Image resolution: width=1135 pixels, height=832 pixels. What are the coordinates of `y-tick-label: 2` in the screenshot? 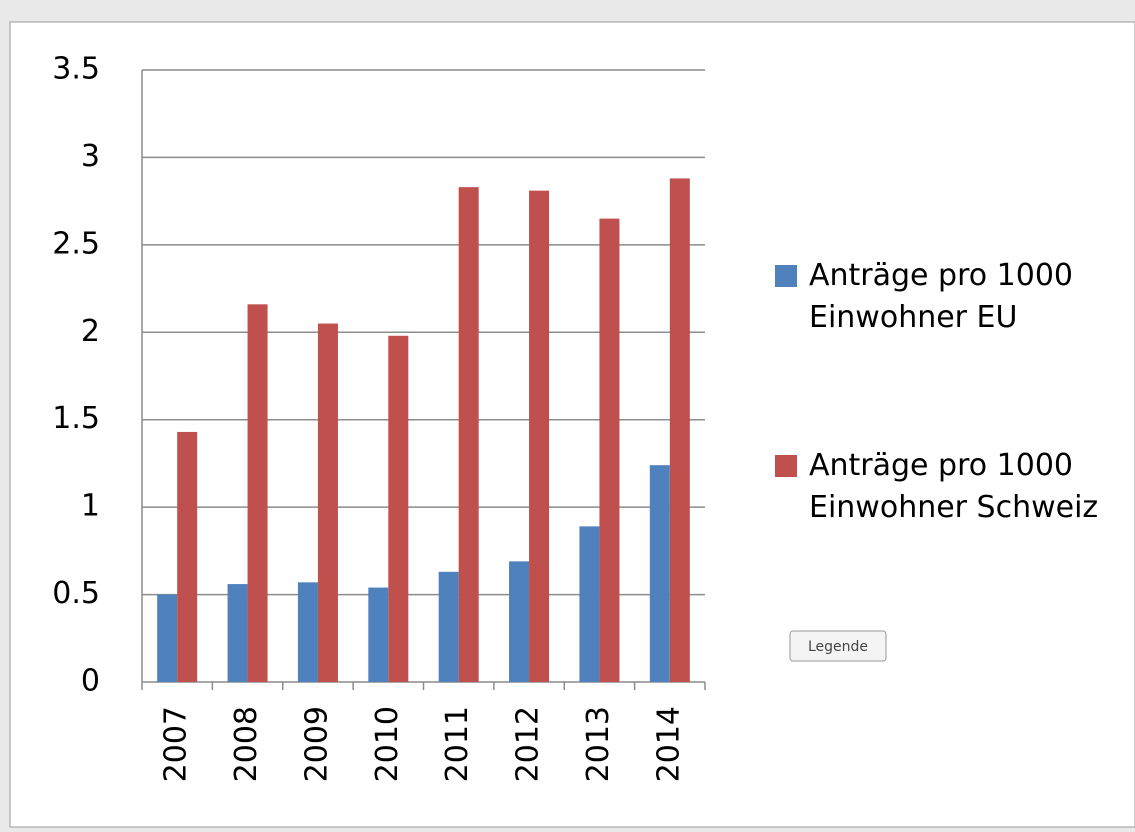 It's located at (90, 331).